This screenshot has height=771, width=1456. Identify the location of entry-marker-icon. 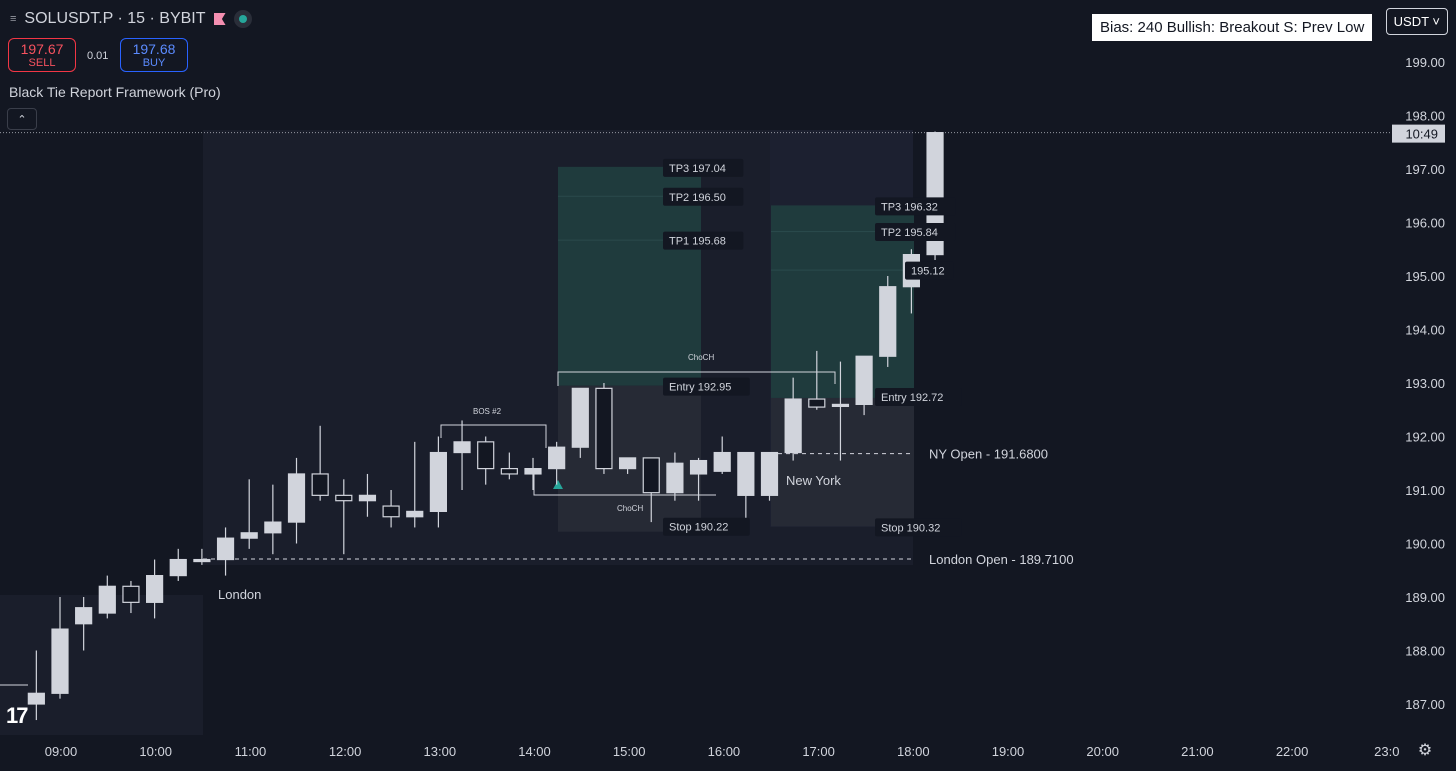
(558, 484).